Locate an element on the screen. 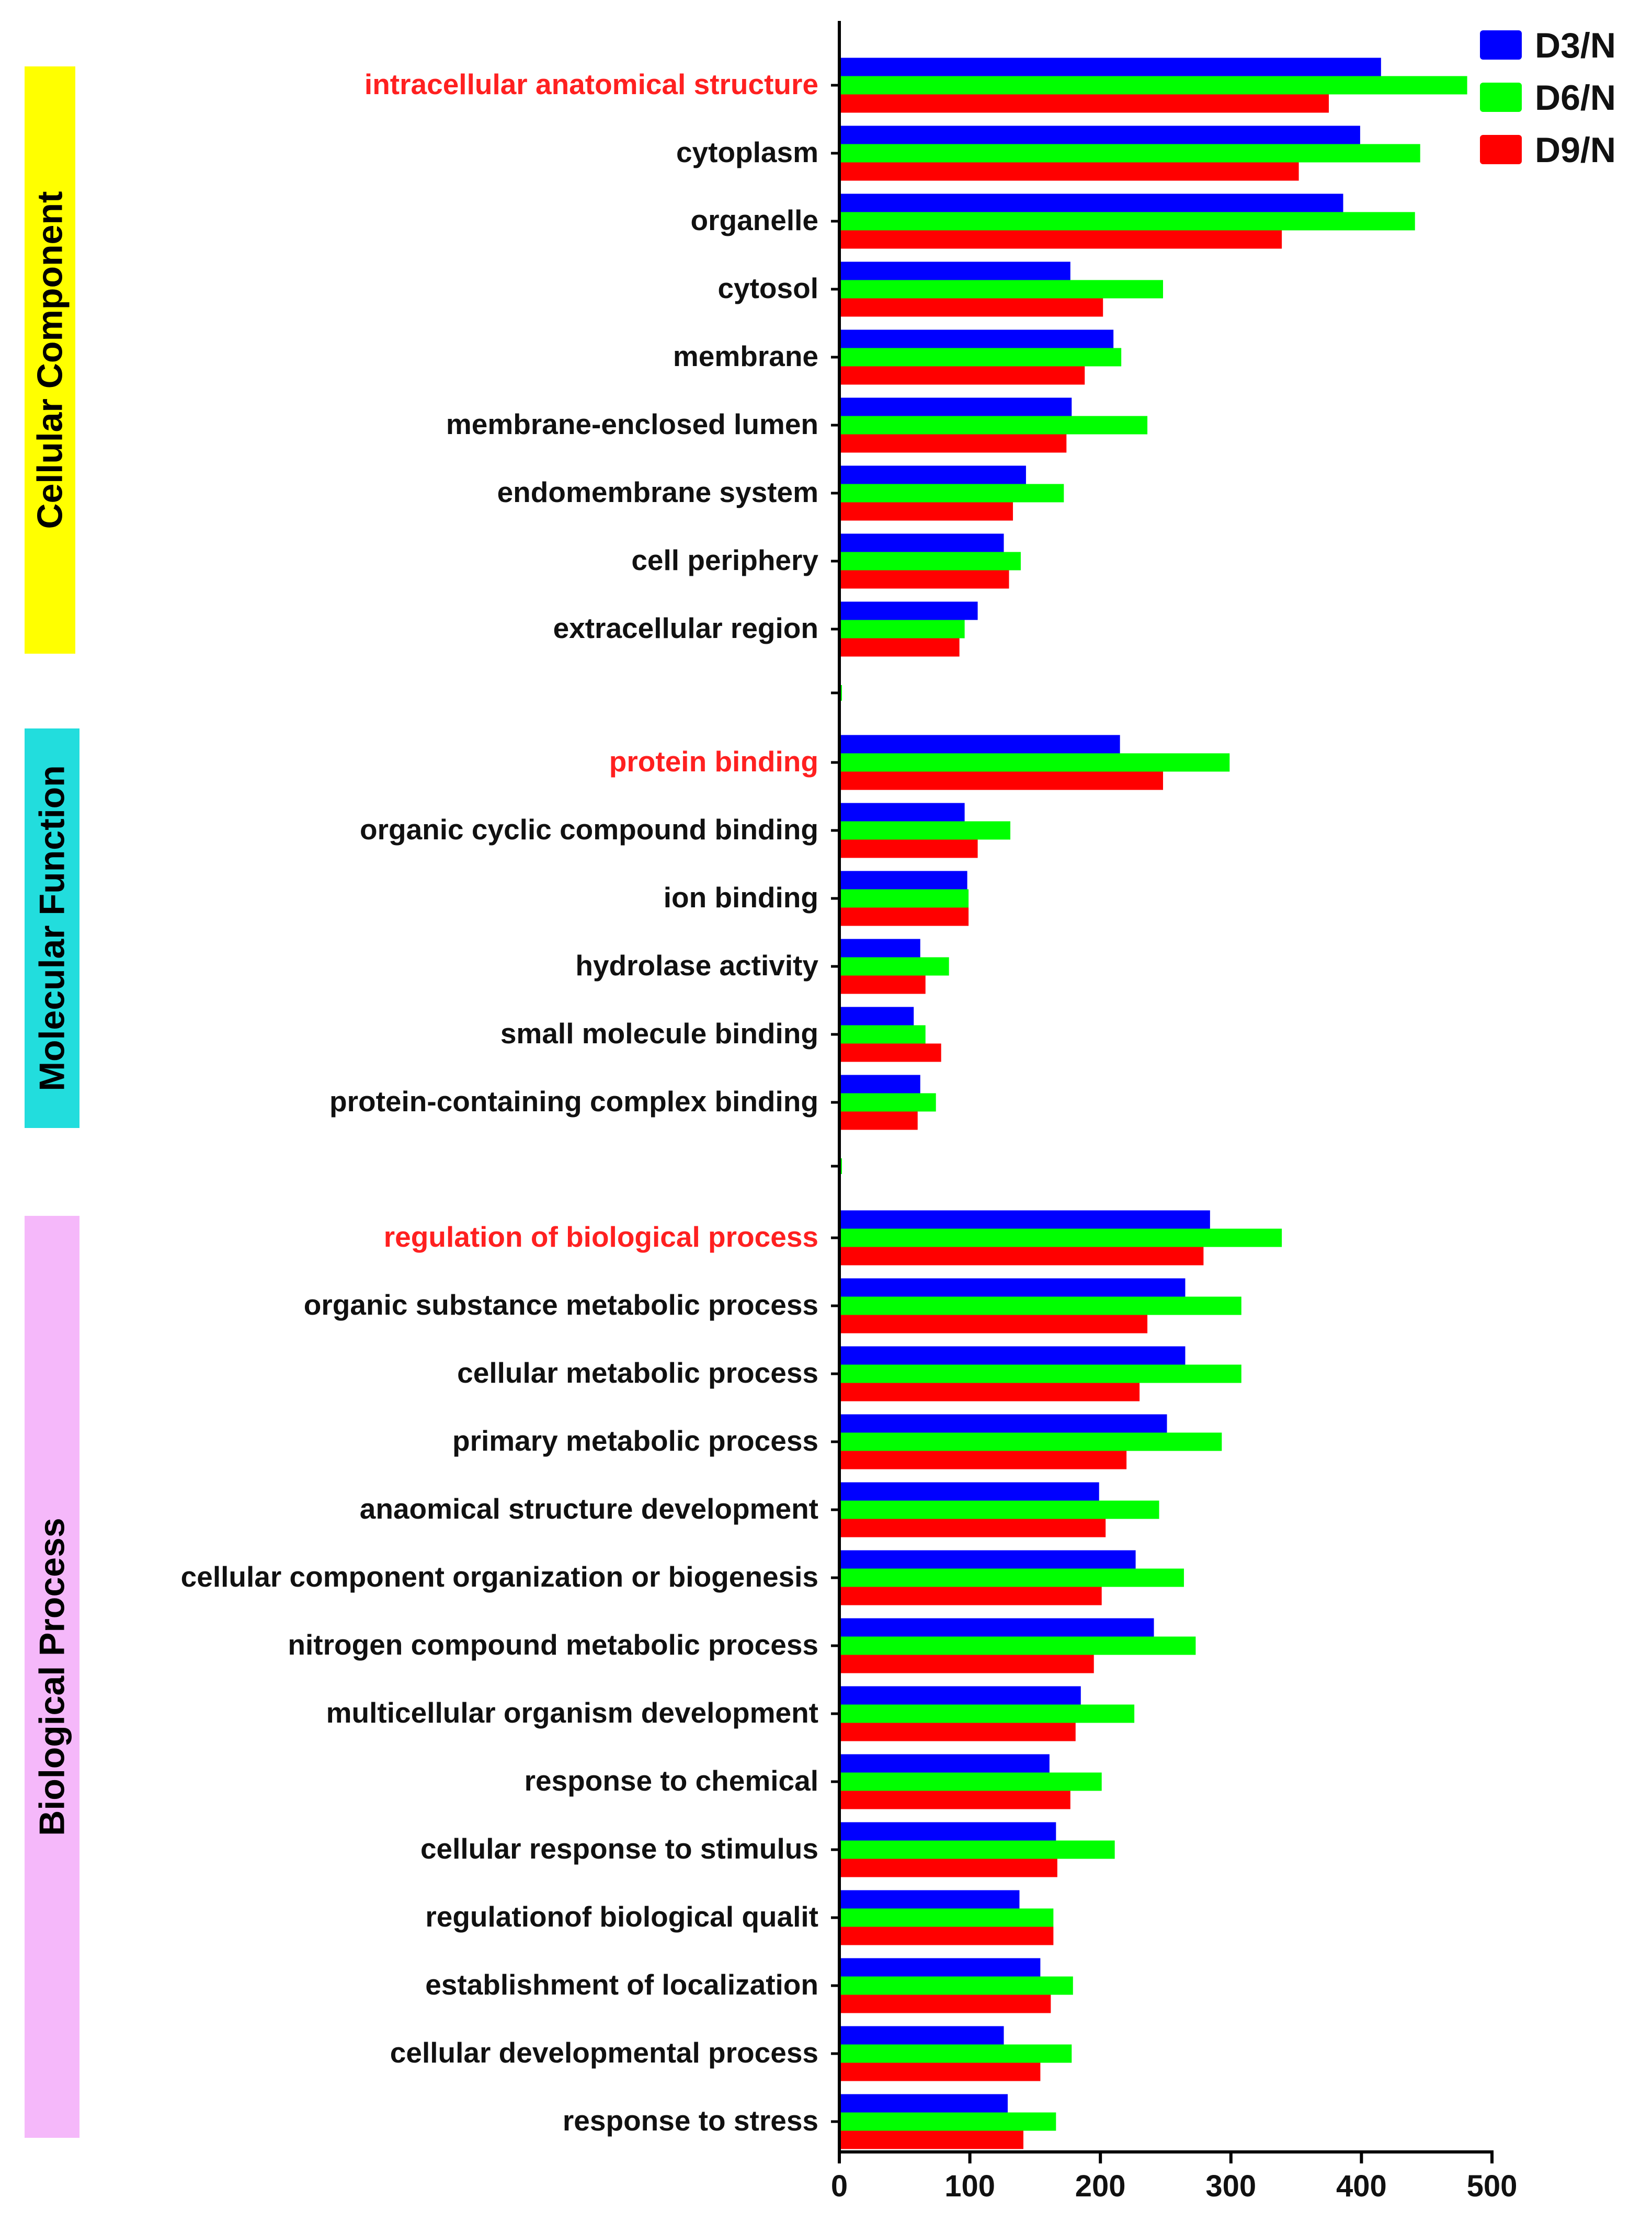  bar-organic-substance-metabolic-process-d6-n is located at coordinates (1040, 1306).